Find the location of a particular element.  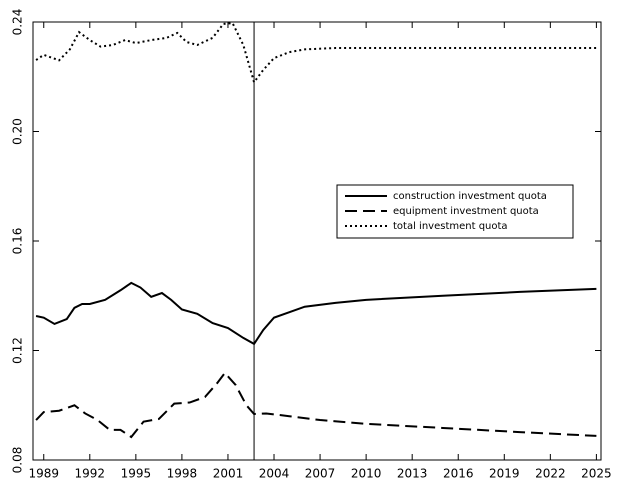

x-tick-label: 2025 is located at coordinates (596, 474).